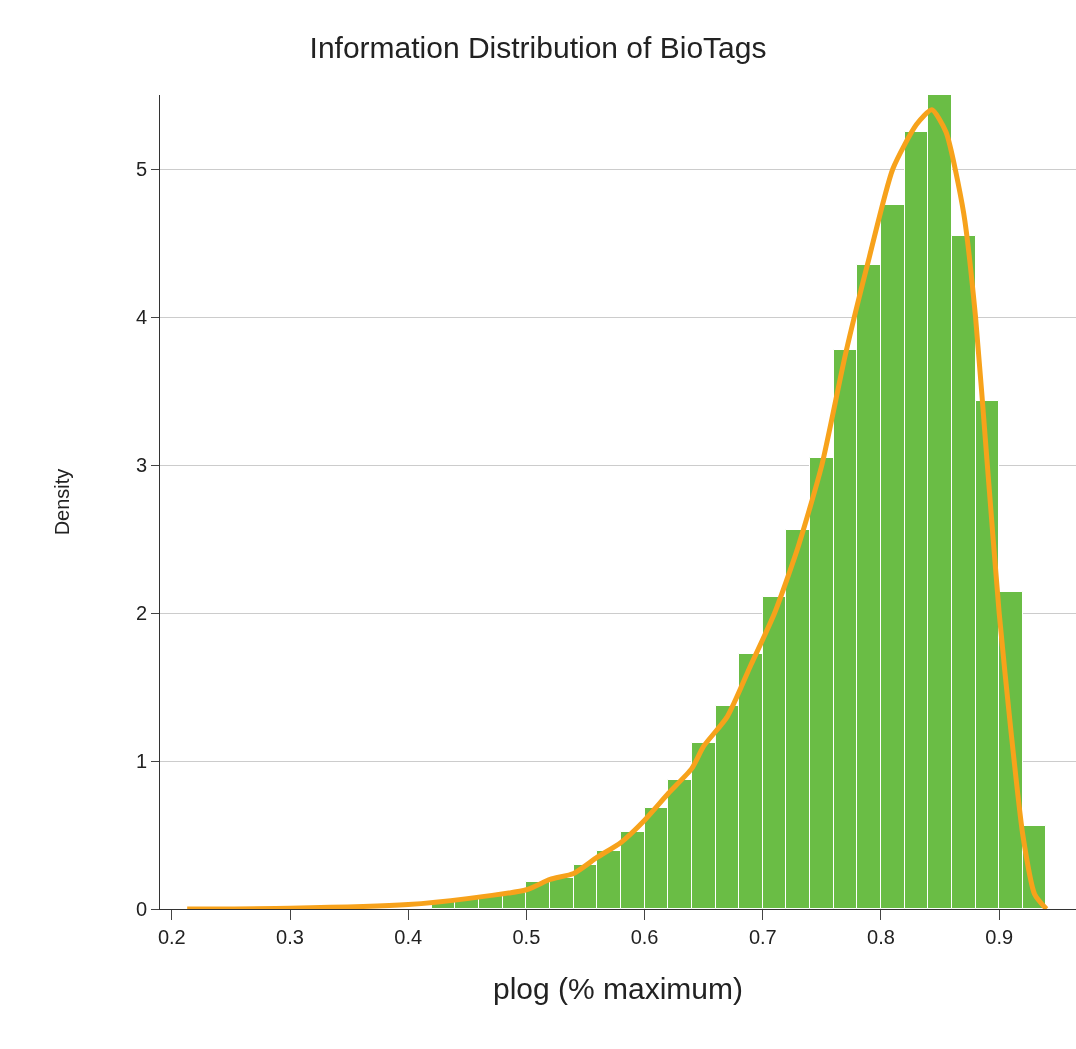 Image resolution: width=1076 pixels, height=1049 pixels. I want to click on x-tick-label: 0.6, so click(644, 937).